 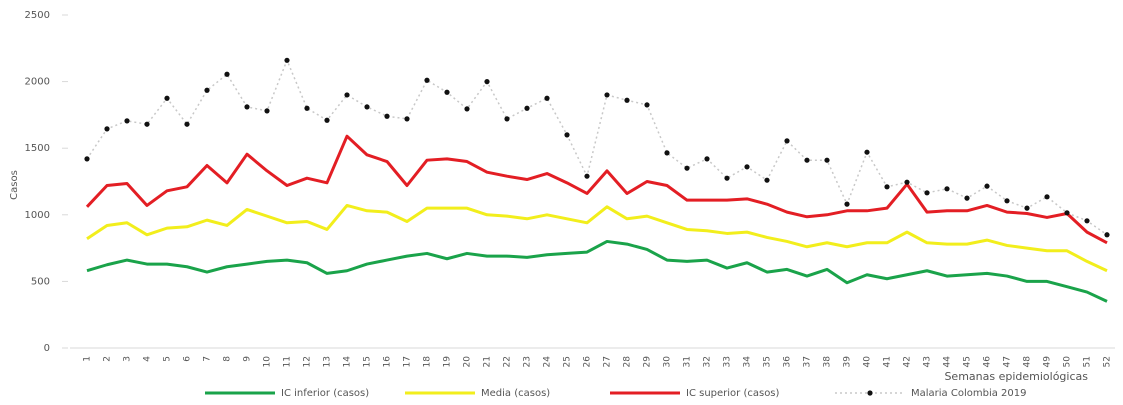 I want to click on x-tick-label: 37, so click(x=808, y=361).